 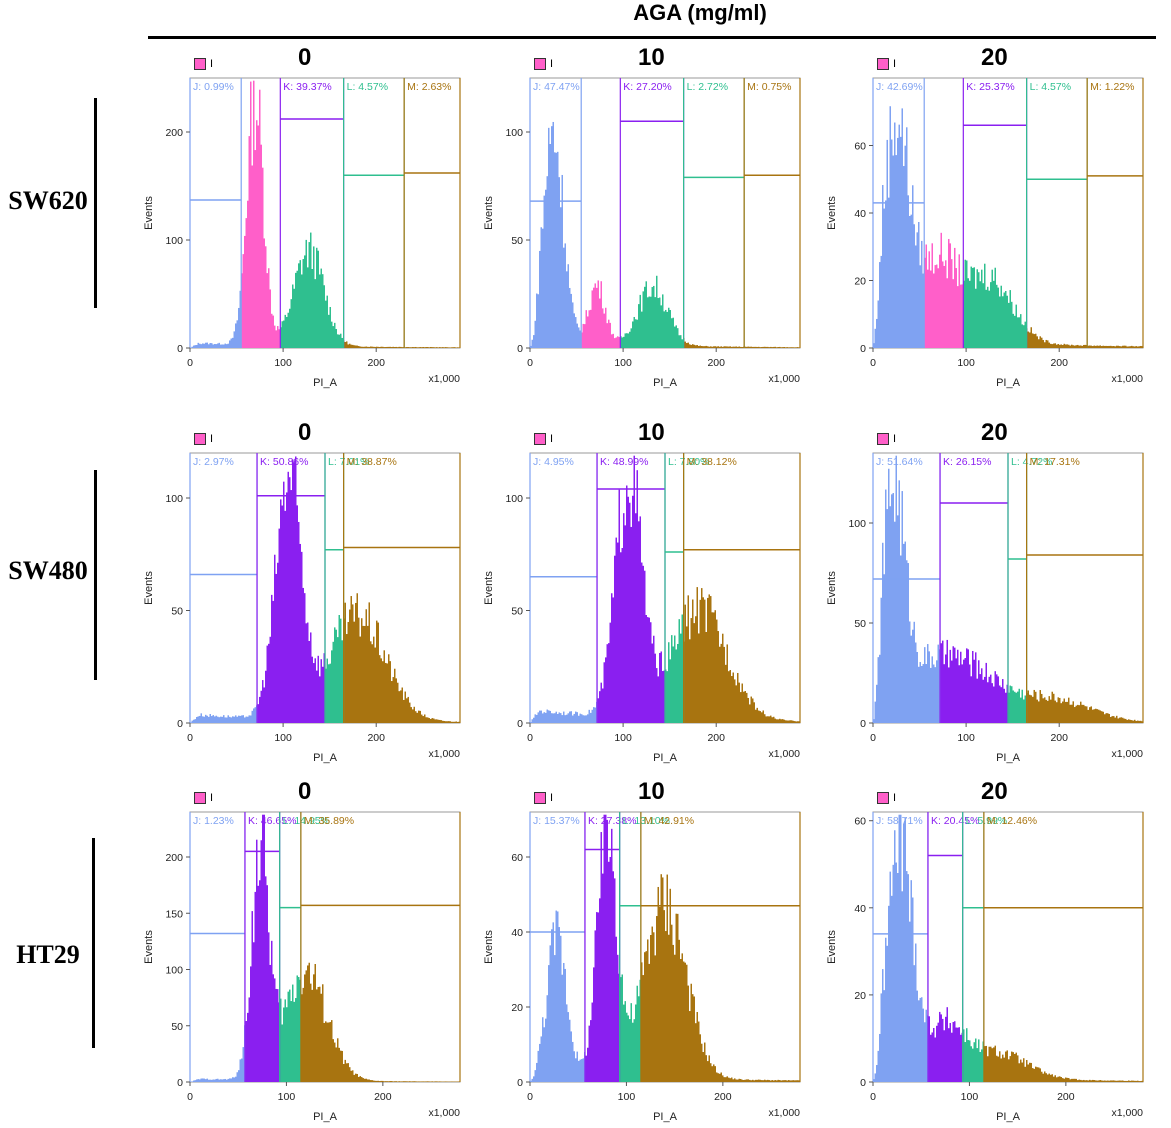 I want to click on row-label-sw620: SW620, so click(x=48, y=200).